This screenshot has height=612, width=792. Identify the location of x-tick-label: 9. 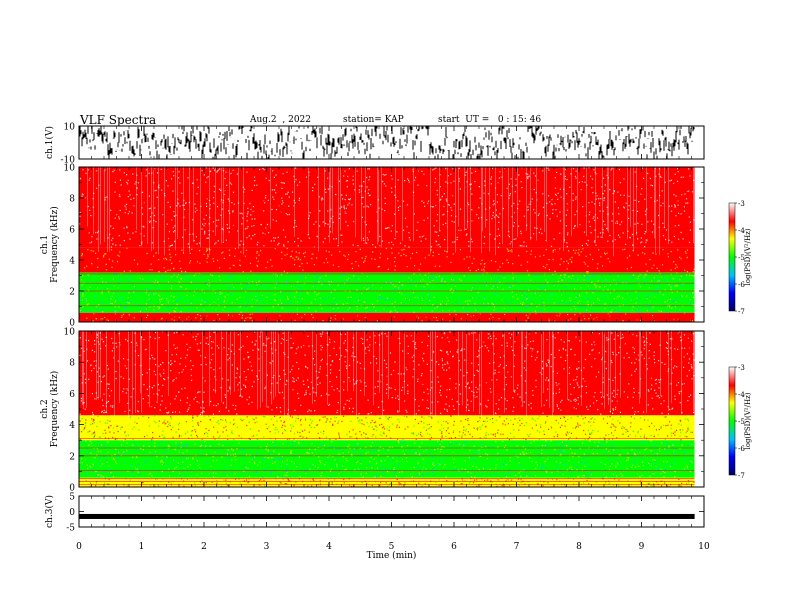
(642, 547).